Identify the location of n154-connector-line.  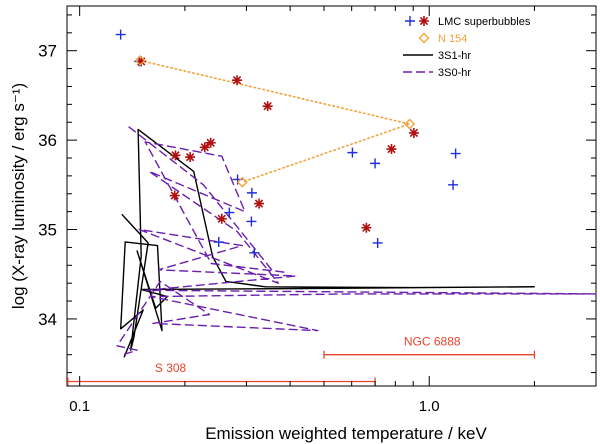
(276, 121).